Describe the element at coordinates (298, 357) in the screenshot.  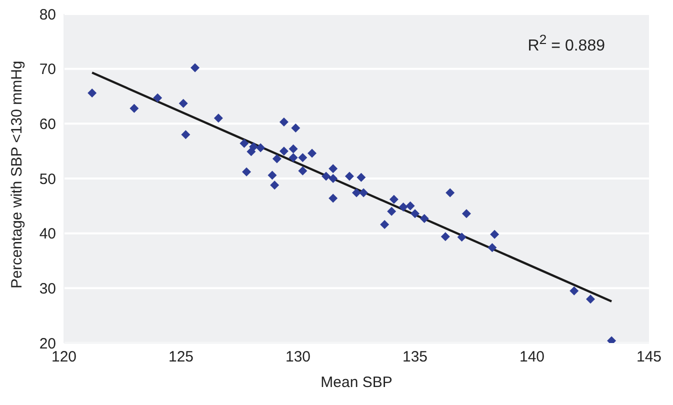
I see `x-tick-label: 130` at that location.